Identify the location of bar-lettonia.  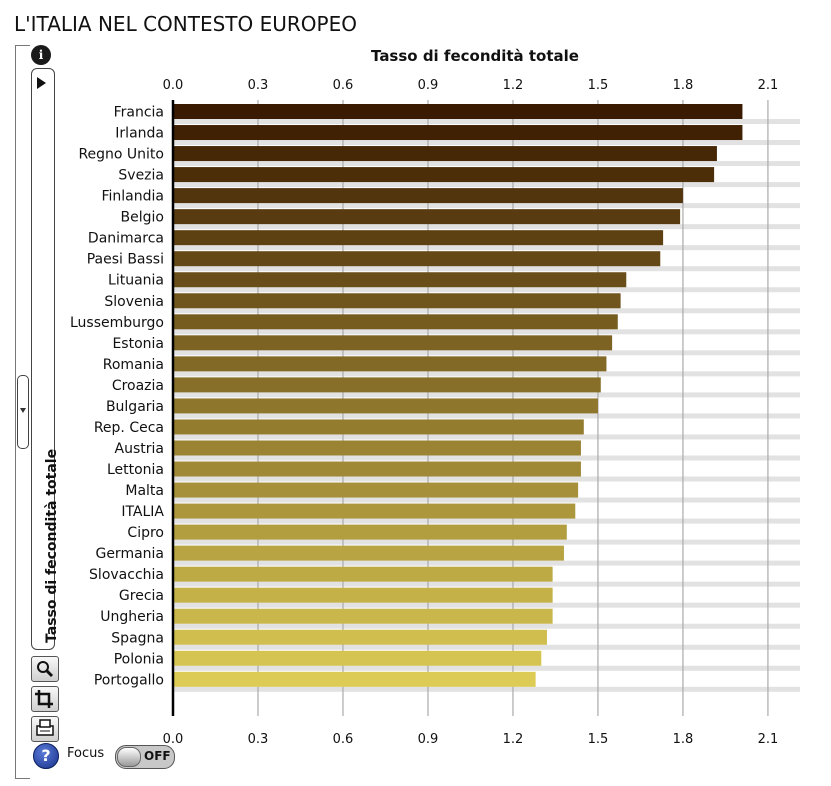
(377, 469).